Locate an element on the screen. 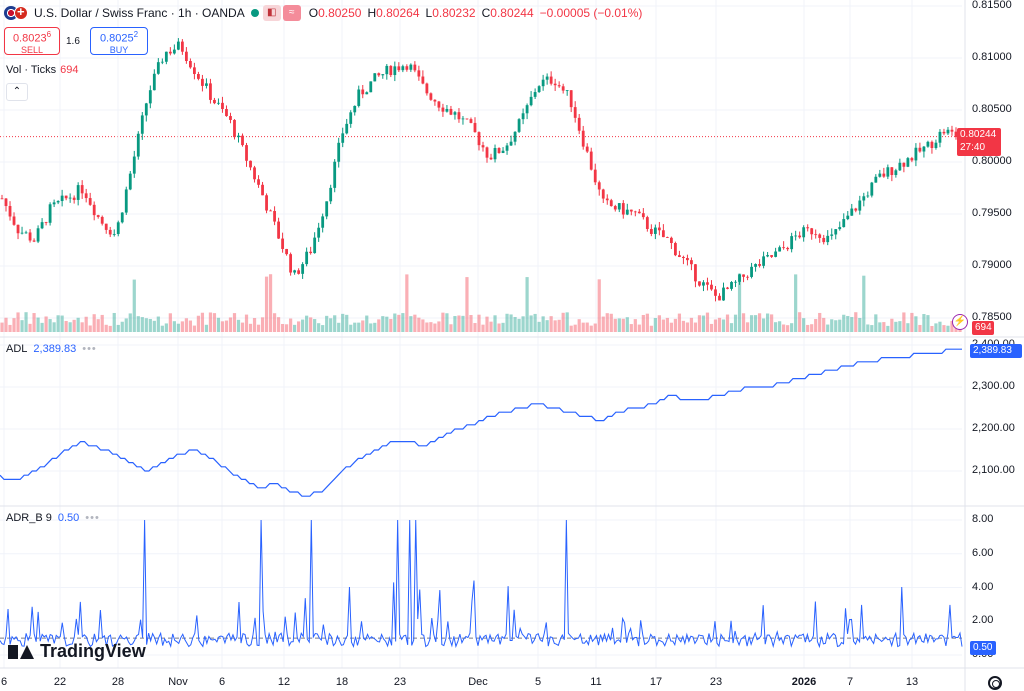 The image size is (1024, 691). bolt-icon: ⚡ is located at coordinates (960, 322).